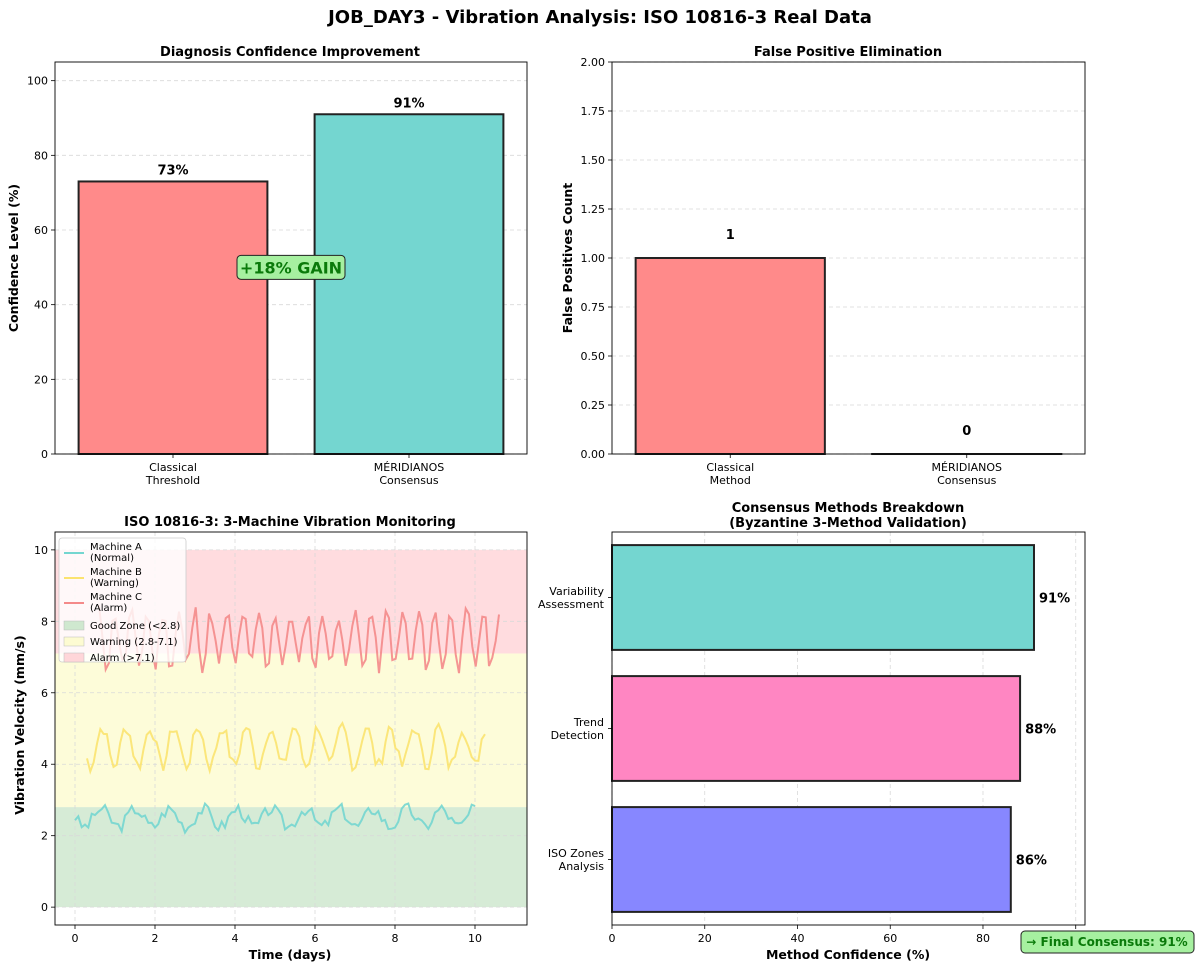 Image resolution: width=1200 pixels, height=969 pixels. Describe the element at coordinates (593, 307) in the screenshot. I see `y-tick-label: 0.75` at that location.